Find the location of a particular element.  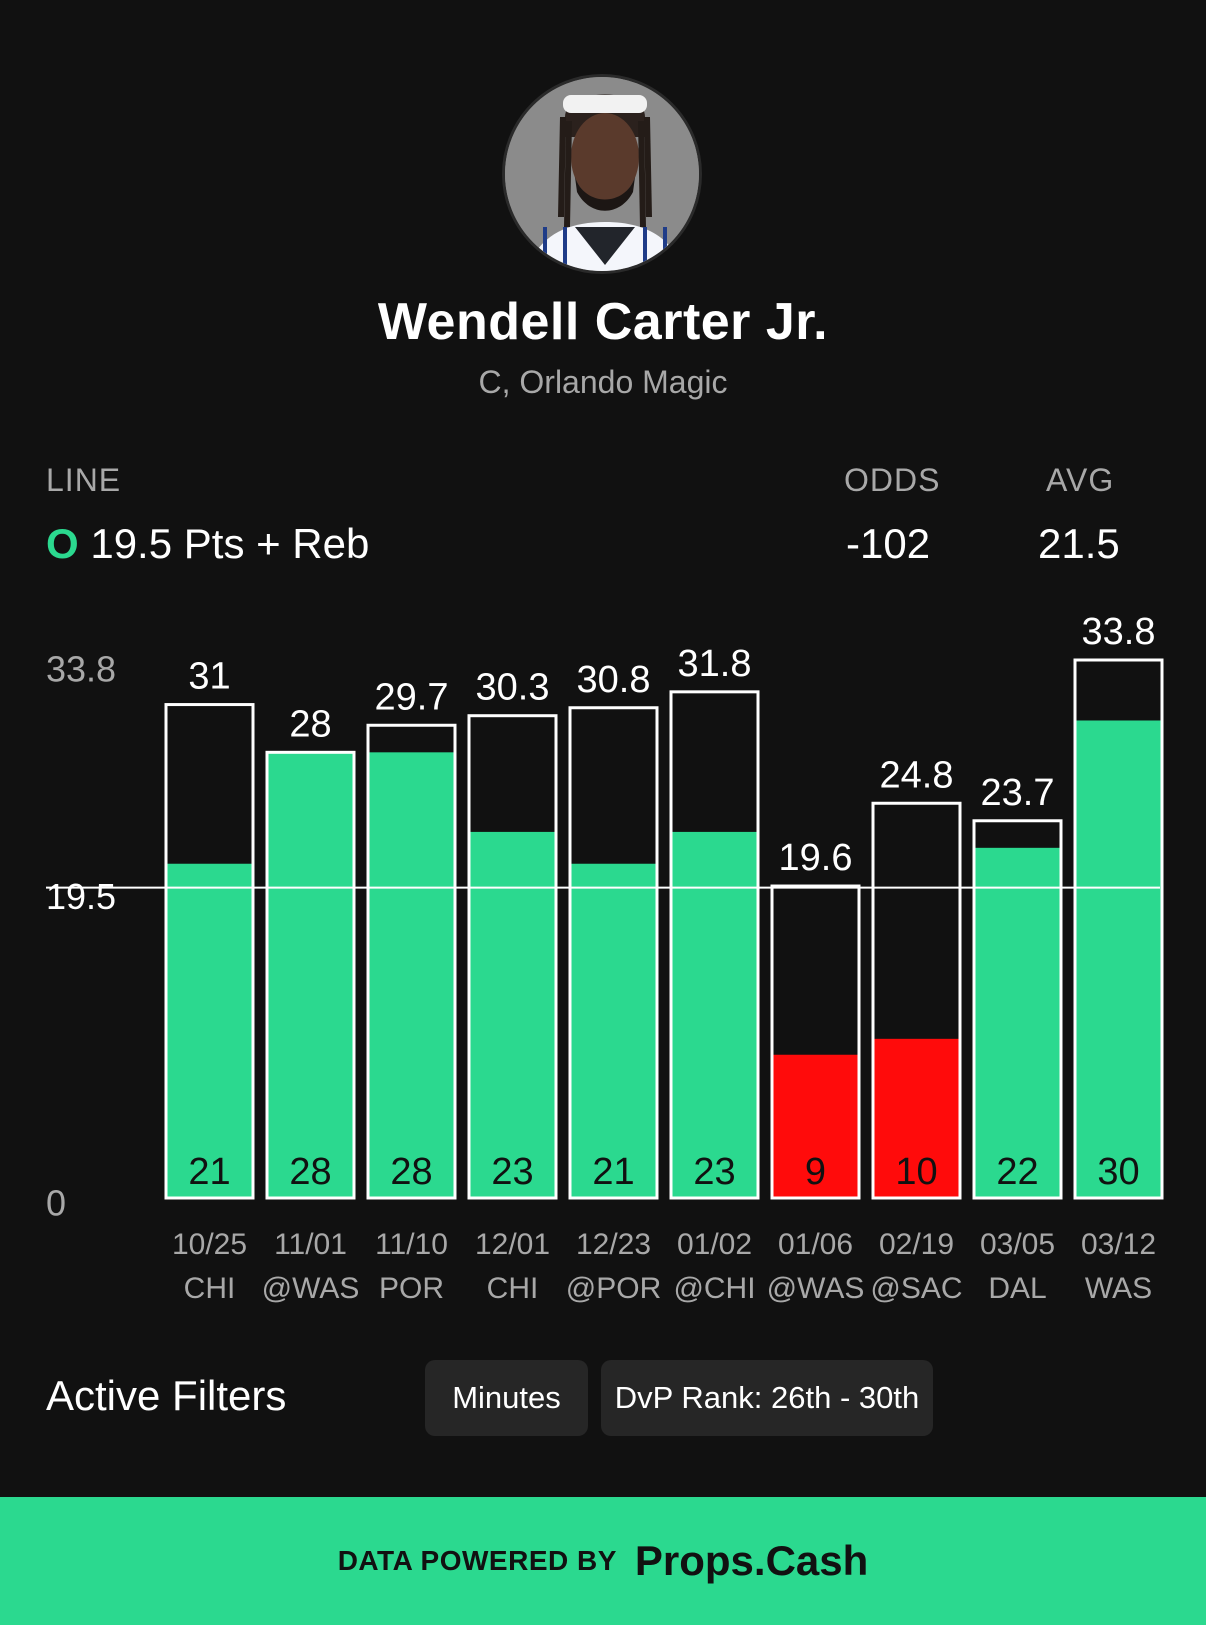

x-tick-date: 03/12 is located at coordinates (1118, 1244).